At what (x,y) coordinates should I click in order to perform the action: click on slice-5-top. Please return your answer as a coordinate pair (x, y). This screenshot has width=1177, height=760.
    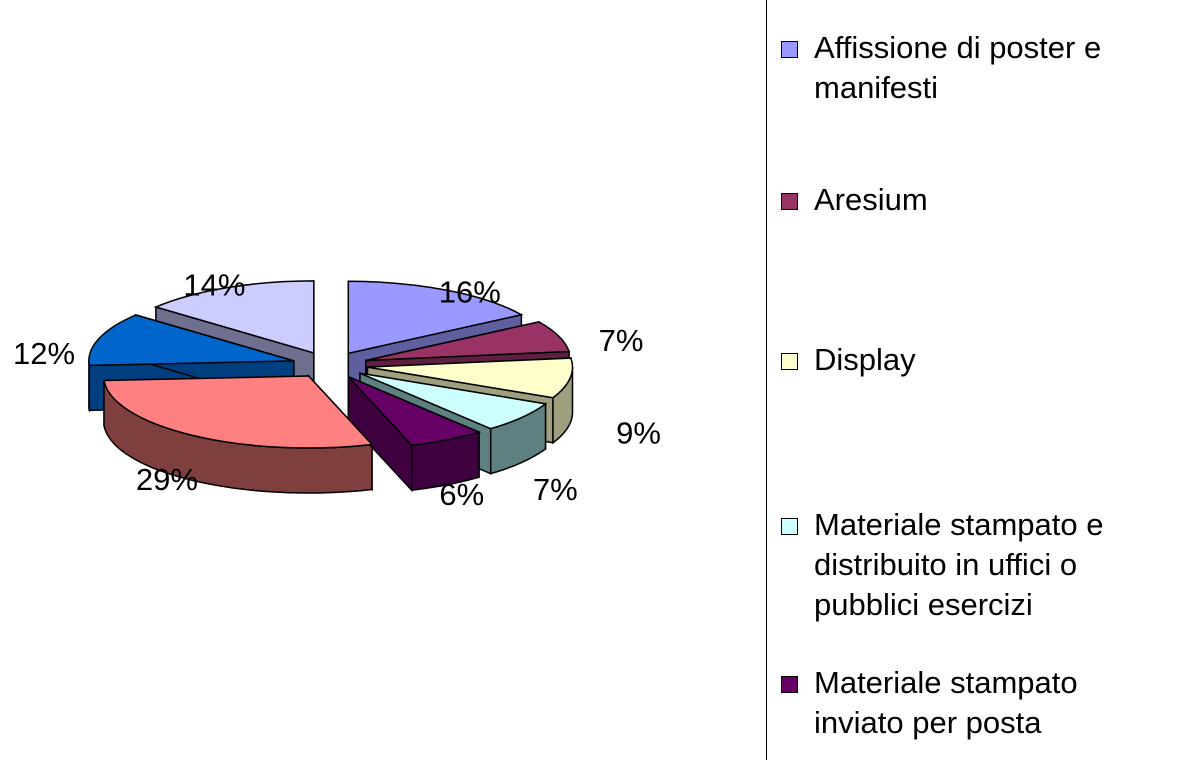
    Looking at the image, I should click on (414, 411).